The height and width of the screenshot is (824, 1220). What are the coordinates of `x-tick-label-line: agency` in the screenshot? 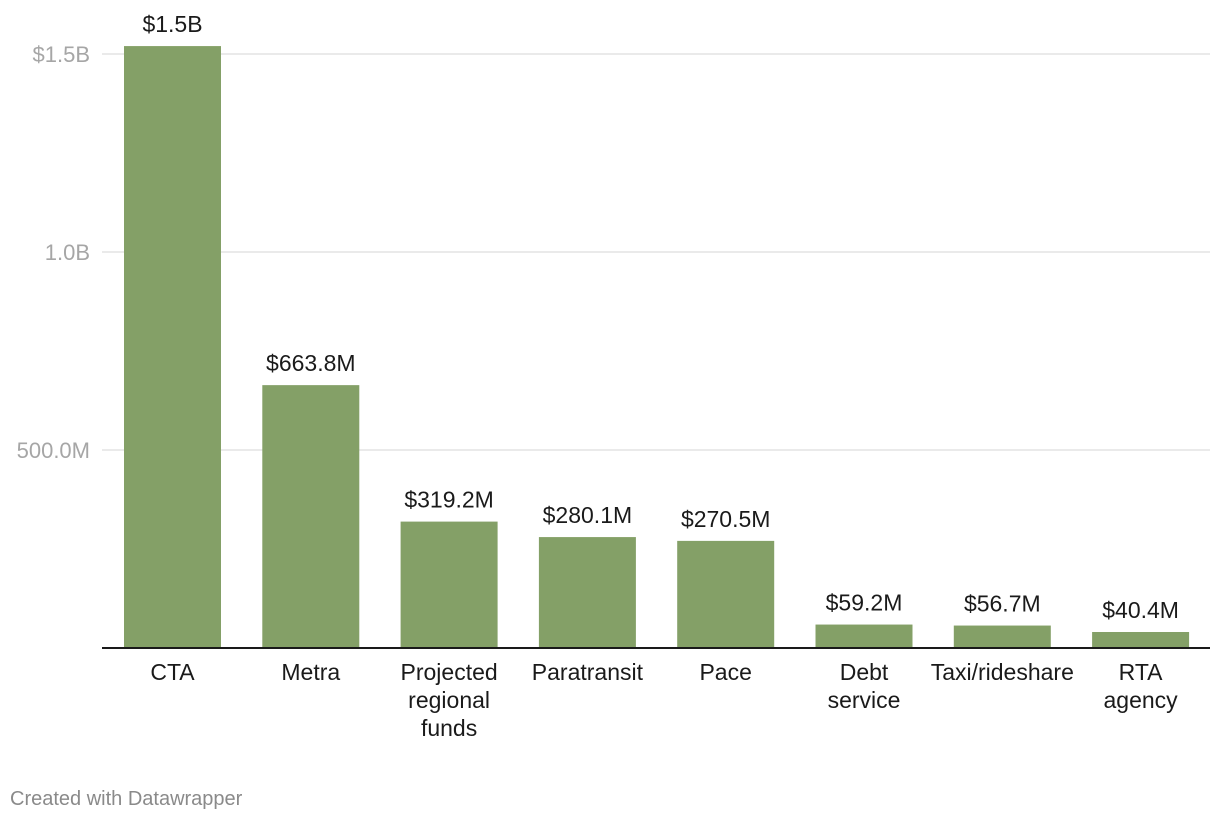 It's located at (1141, 700).